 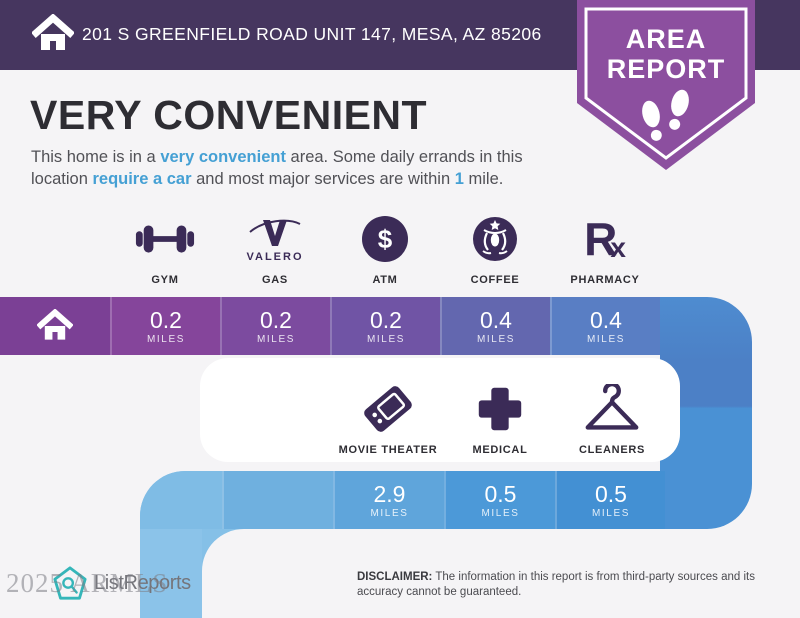 What do you see at coordinates (323, 179) in the screenshot?
I see `intro-text: and most major services are within` at bounding box center [323, 179].